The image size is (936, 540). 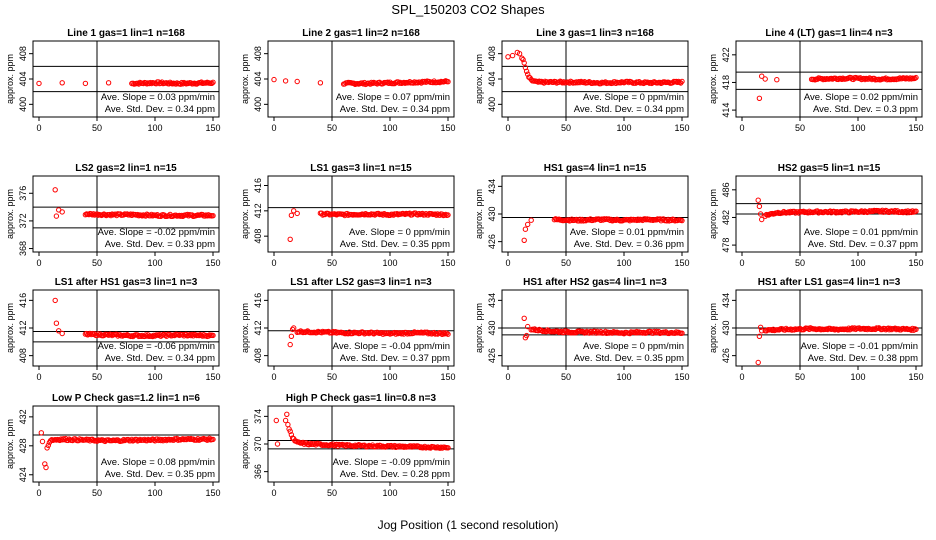 I want to click on y-tick-label: 370, so click(x=258, y=443).